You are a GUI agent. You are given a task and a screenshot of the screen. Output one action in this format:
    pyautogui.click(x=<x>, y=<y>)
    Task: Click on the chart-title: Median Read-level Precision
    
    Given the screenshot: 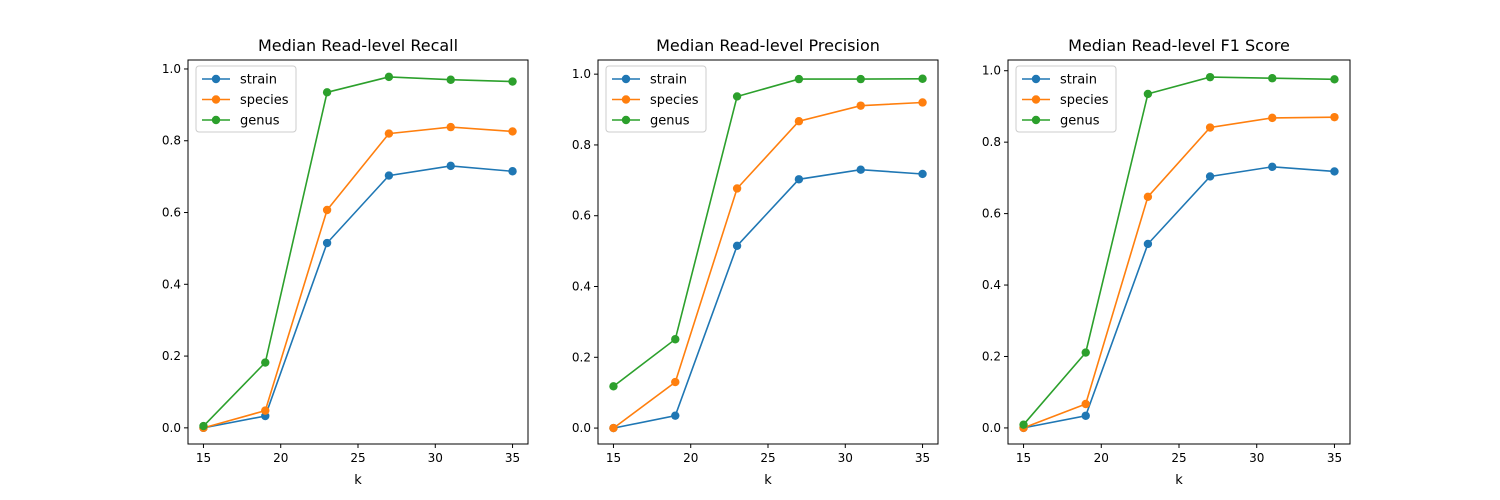 What is the action you would take?
    pyautogui.click(x=768, y=45)
    